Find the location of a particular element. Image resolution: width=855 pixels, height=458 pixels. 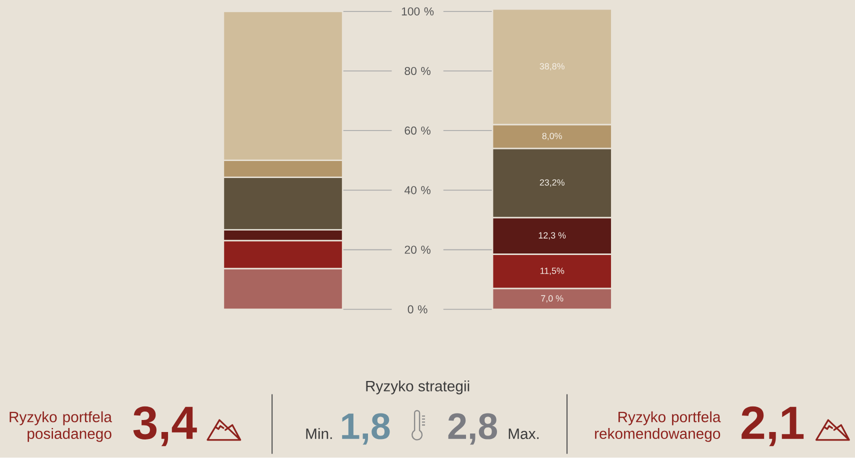

data-label: 38,8% is located at coordinates (552, 67).